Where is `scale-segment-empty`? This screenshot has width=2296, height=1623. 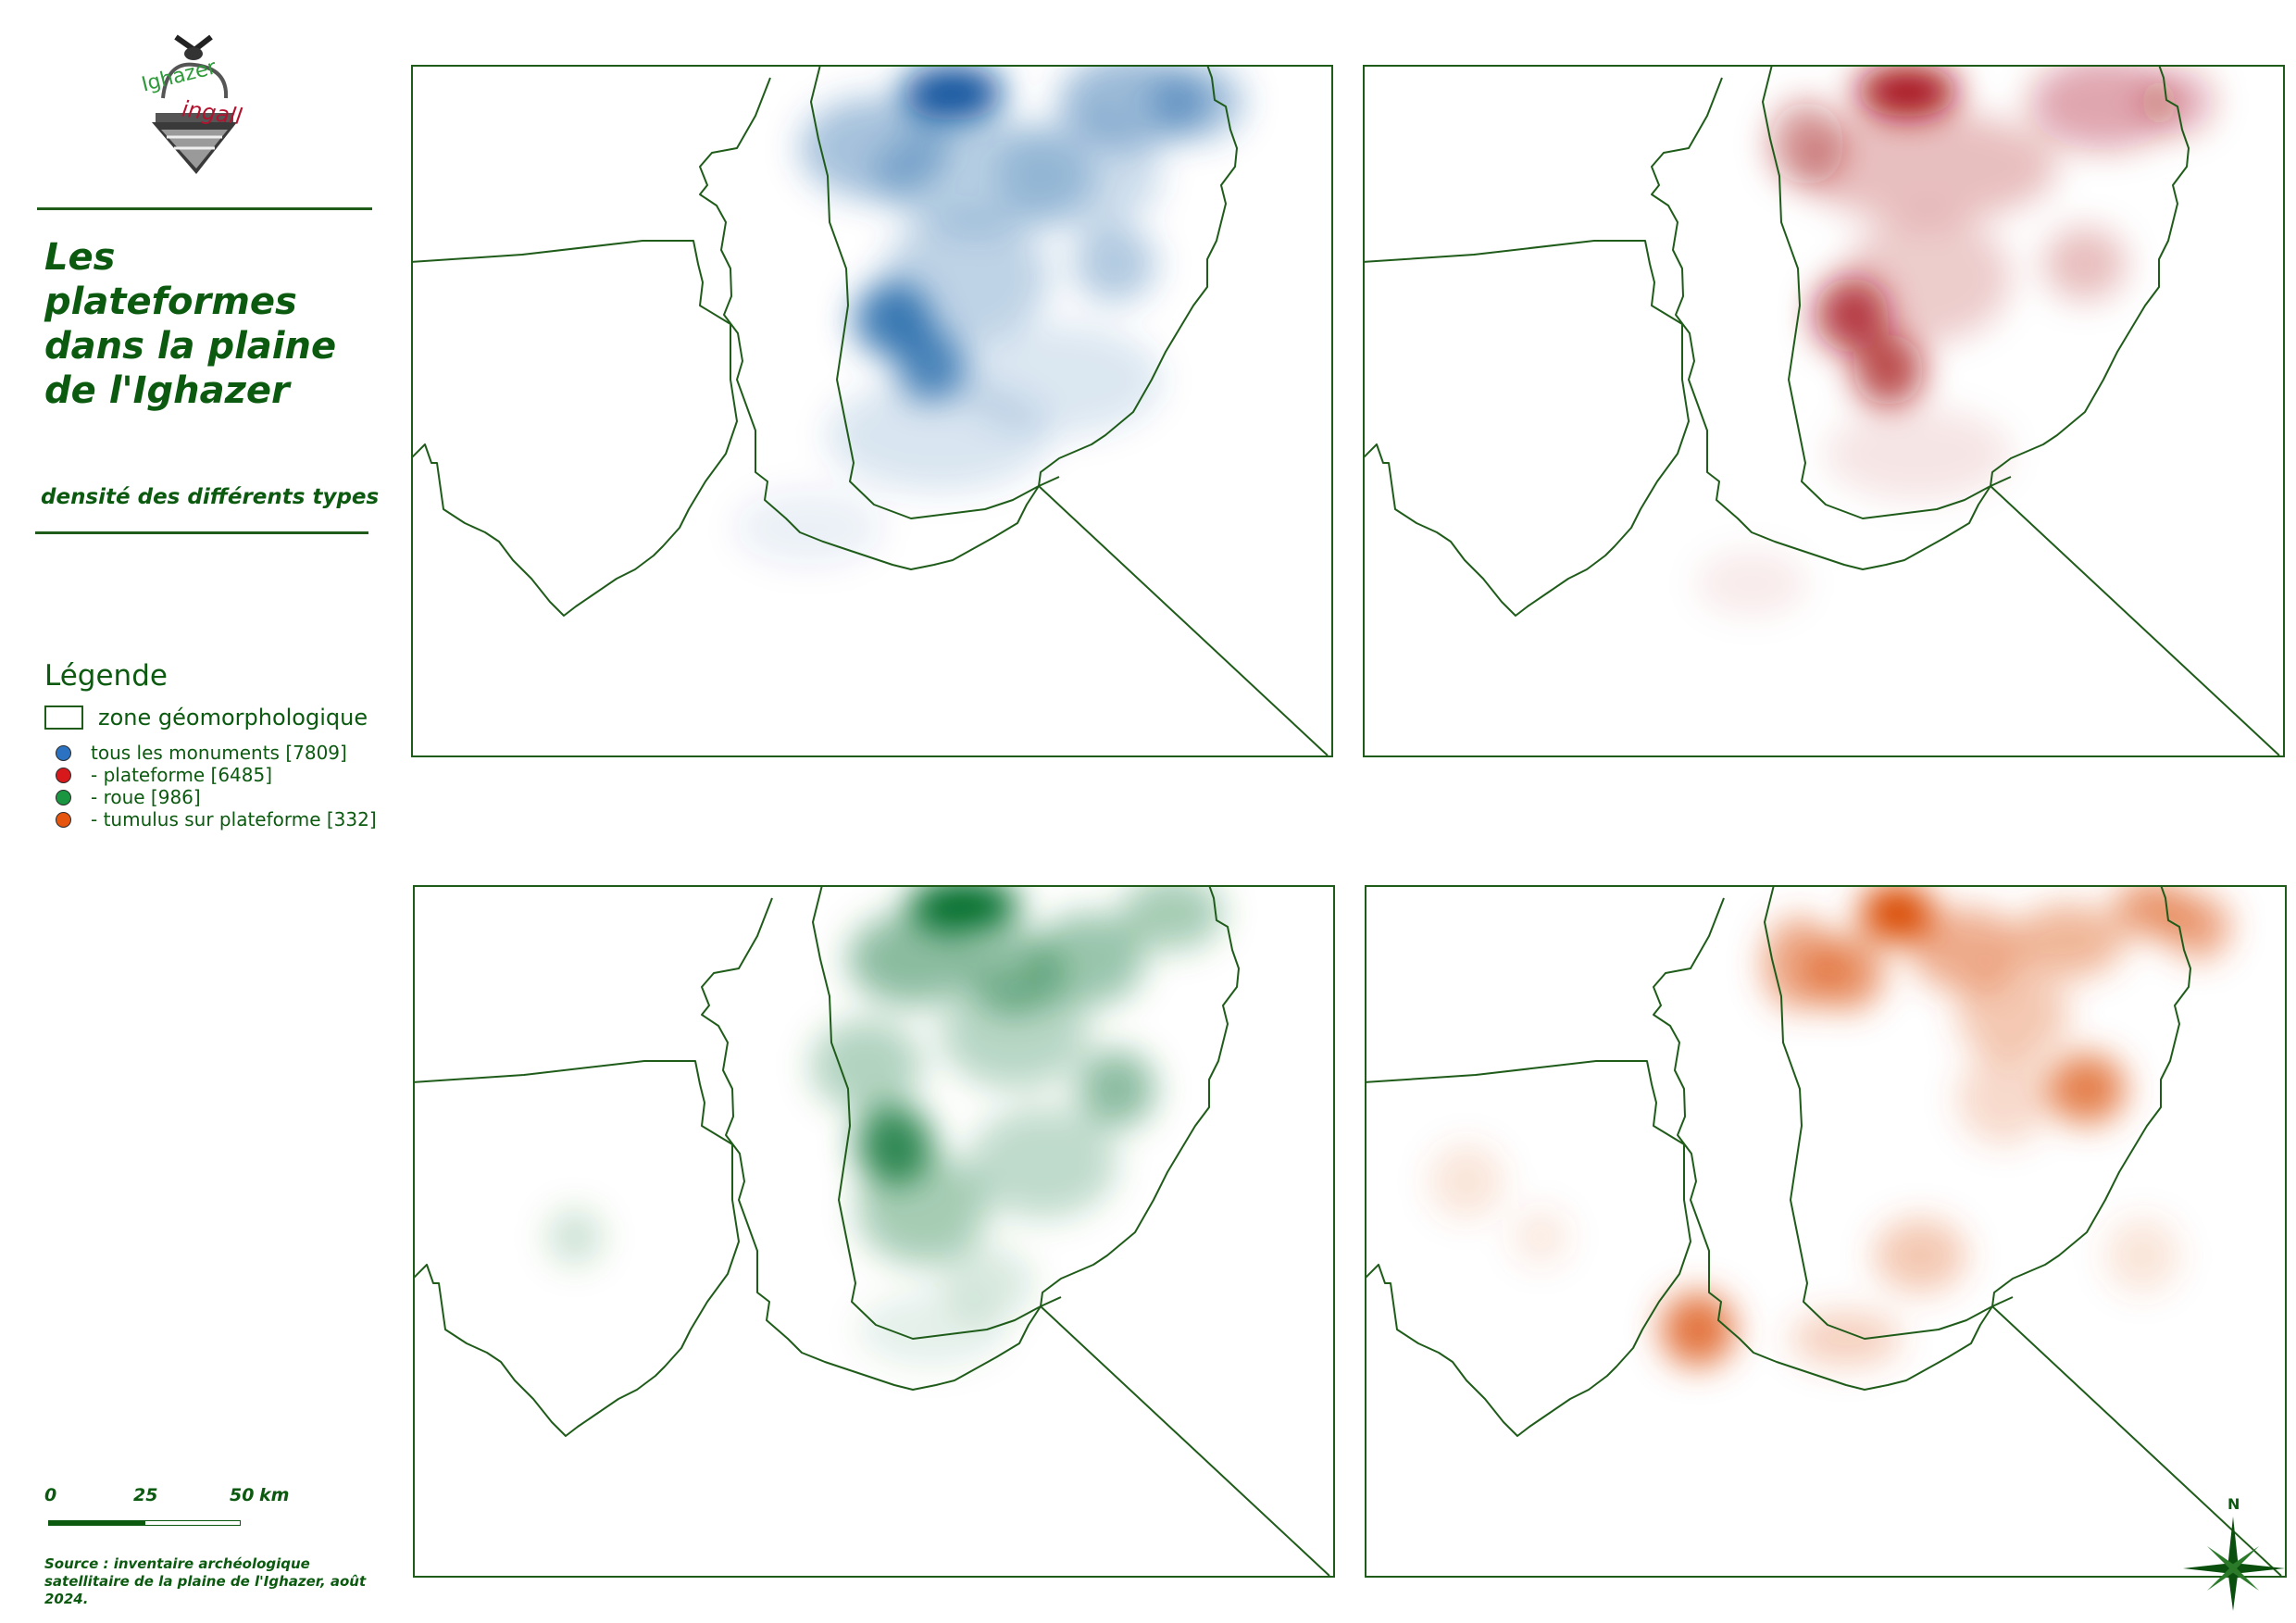
scale-segment-empty is located at coordinates (192, 1523).